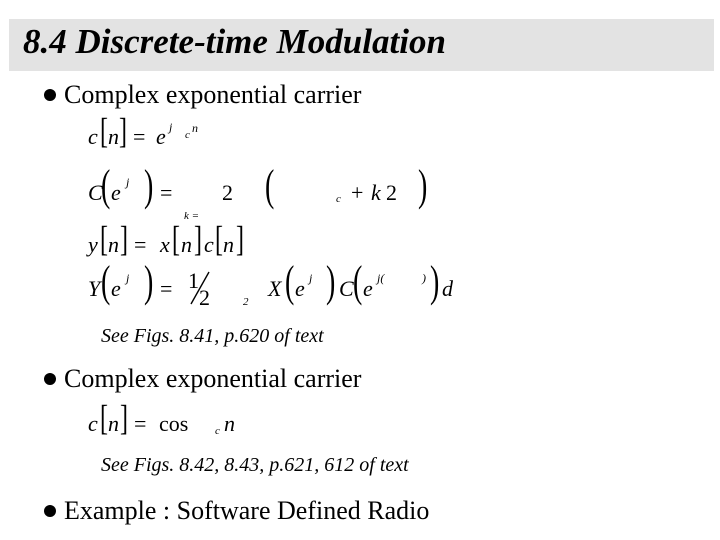 Image resolution: width=720 pixels, height=540 pixels. Describe the element at coordinates (275, 288) in the screenshot. I see `eq4-X: X` at that location.